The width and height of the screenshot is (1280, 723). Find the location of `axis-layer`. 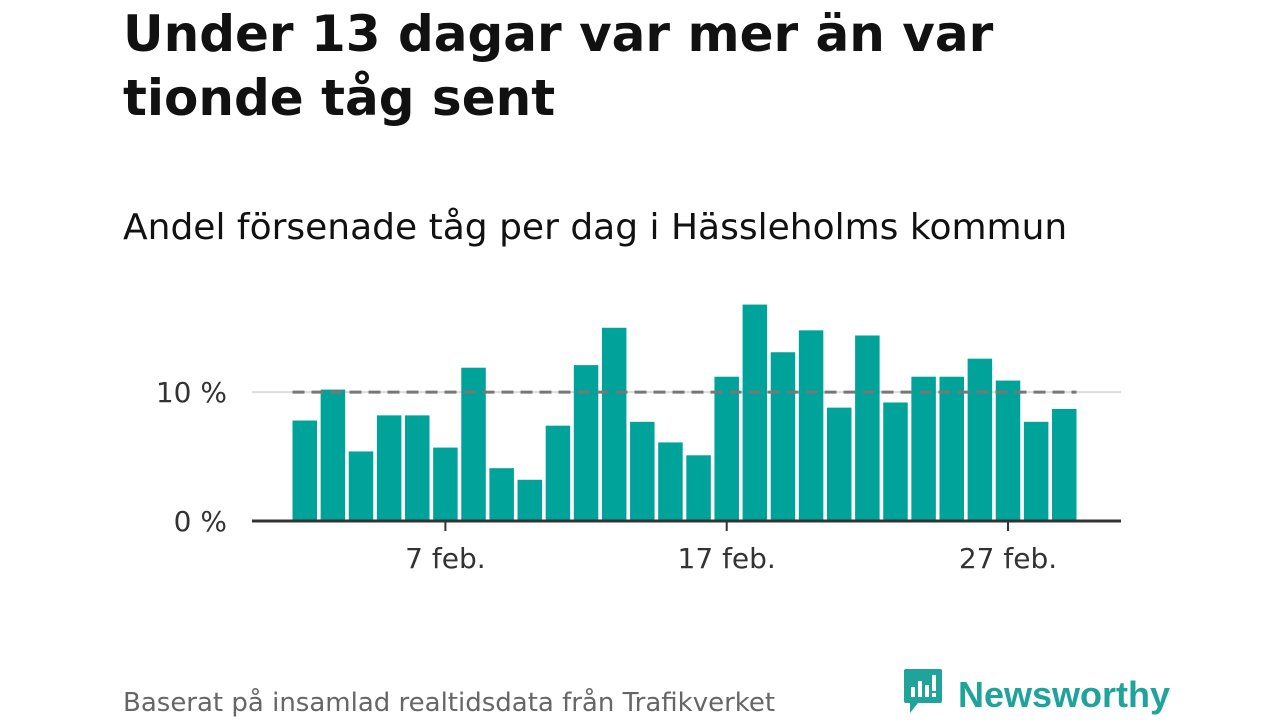

axis-layer is located at coordinates (686, 525).